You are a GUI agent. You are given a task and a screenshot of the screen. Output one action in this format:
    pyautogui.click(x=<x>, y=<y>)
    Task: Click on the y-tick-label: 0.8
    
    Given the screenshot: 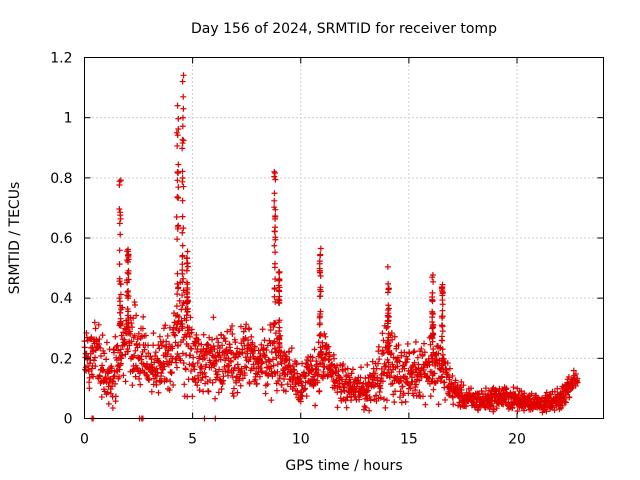 What is the action you would take?
    pyautogui.click(x=61, y=179)
    